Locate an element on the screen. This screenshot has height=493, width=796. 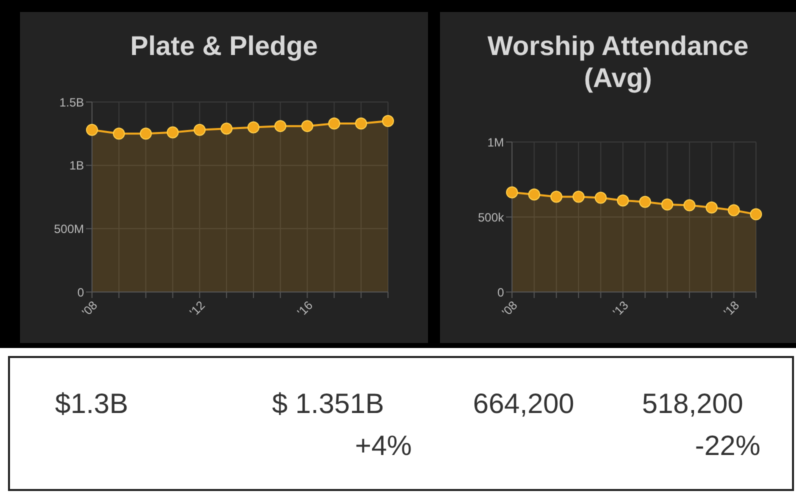
text: +4% is located at coordinates (383, 446).